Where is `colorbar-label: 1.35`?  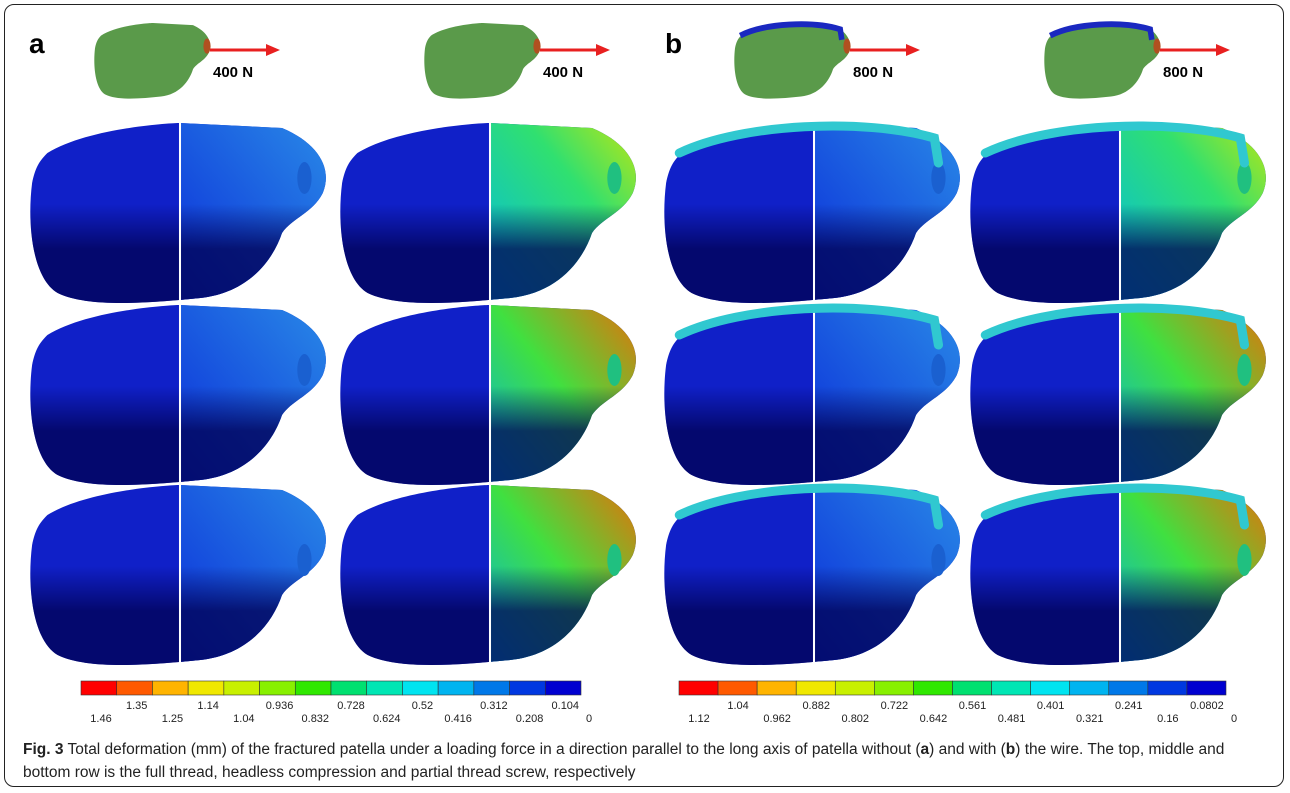 colorbar-label: 1.35 is located at coordinates (136, 706).